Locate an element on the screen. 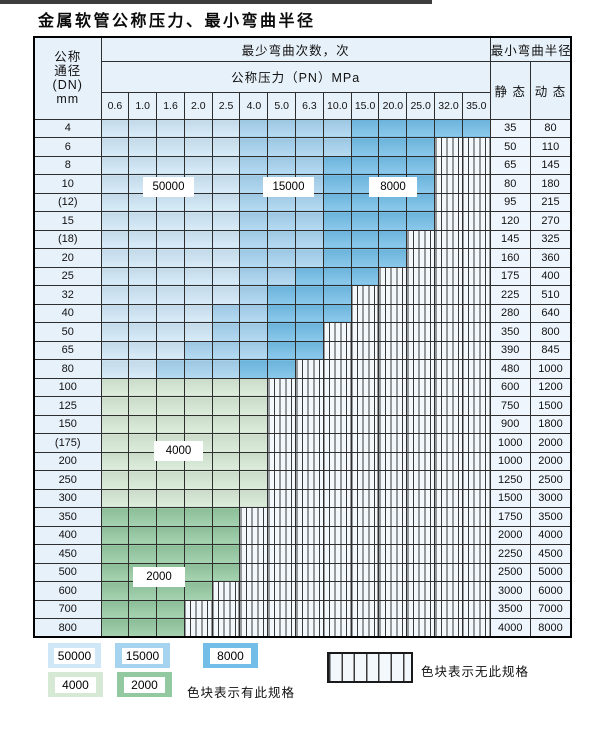 Image resolution: width=600 pixels, height=743 pixels. dynamic-radius-value: 110 is located at coordinates (550, 147).